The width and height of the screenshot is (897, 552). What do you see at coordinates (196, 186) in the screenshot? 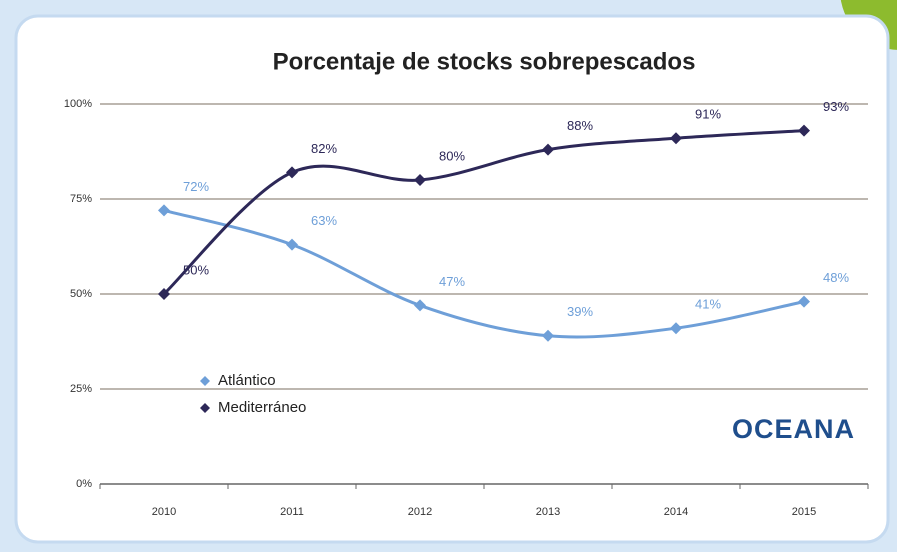
I see `value-label: 72%` at bounding box center [196, 186].